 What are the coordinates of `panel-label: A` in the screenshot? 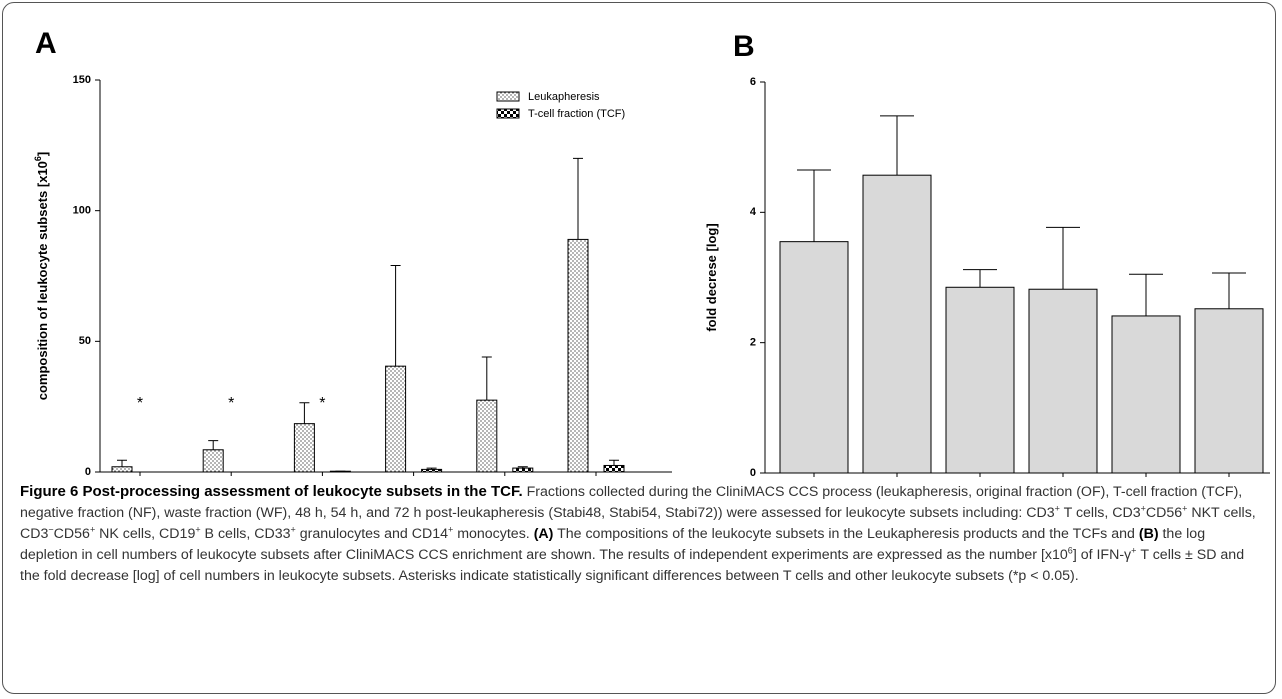 It's located at (46, 43).